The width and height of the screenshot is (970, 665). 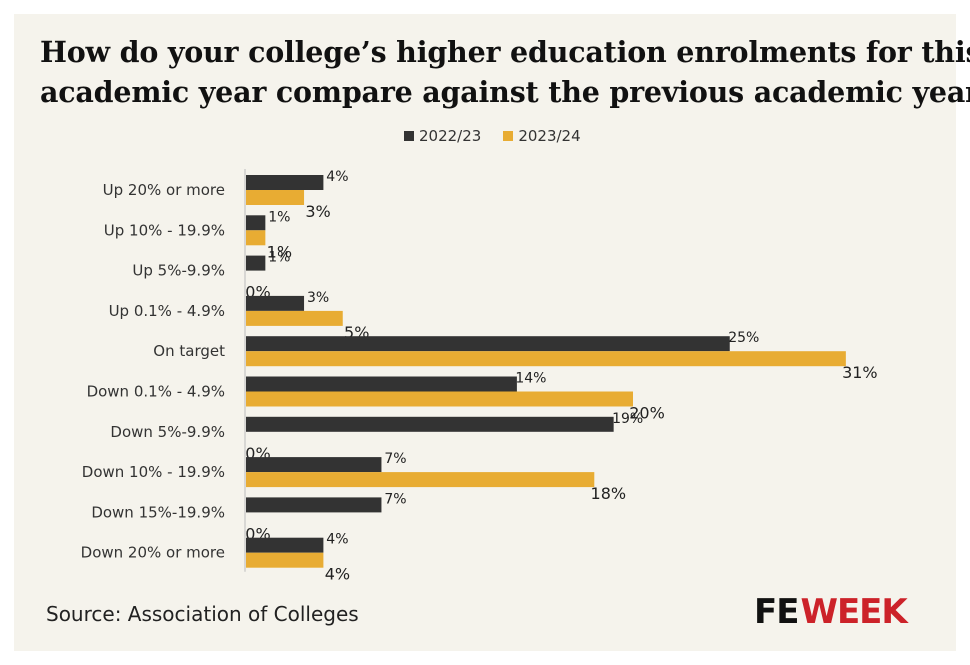 I want to click on data-label-2022-23-up-5-9-9: 1%, so click(x=279, y=258).